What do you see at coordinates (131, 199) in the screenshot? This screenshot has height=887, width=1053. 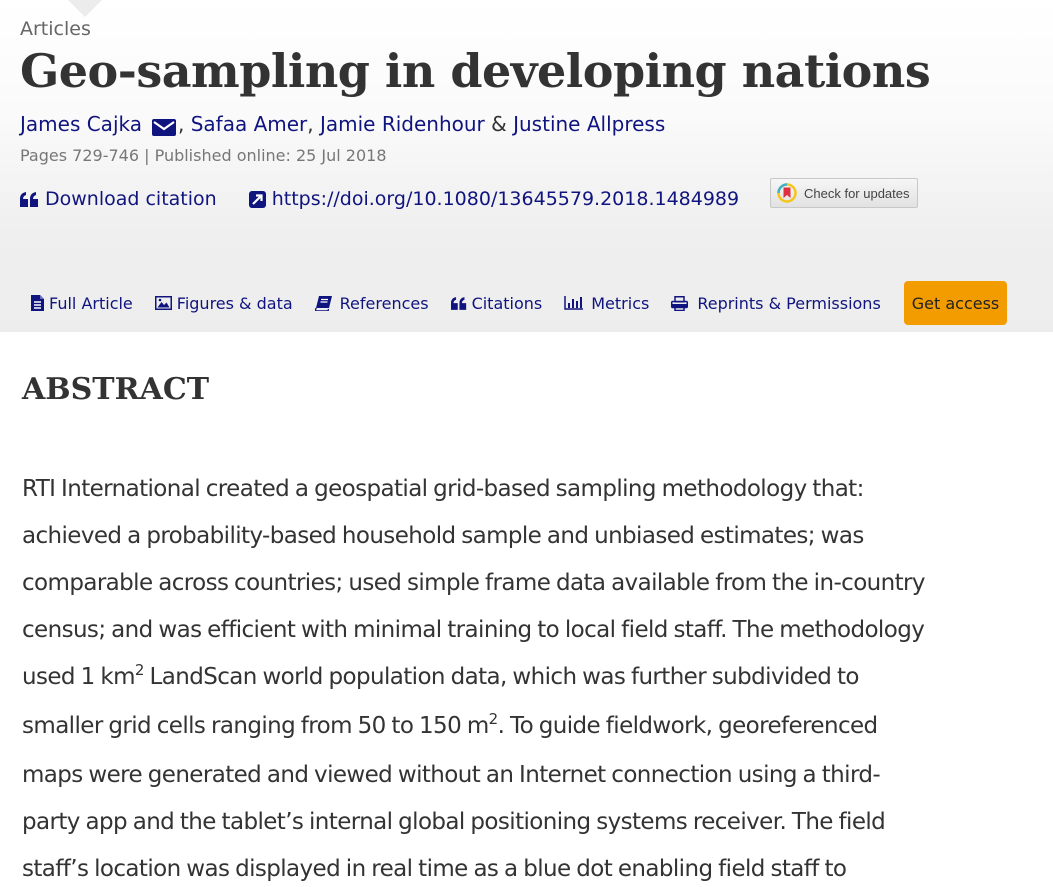 I see `download-citation-label: Download citation` at bounding box center [131, 199].